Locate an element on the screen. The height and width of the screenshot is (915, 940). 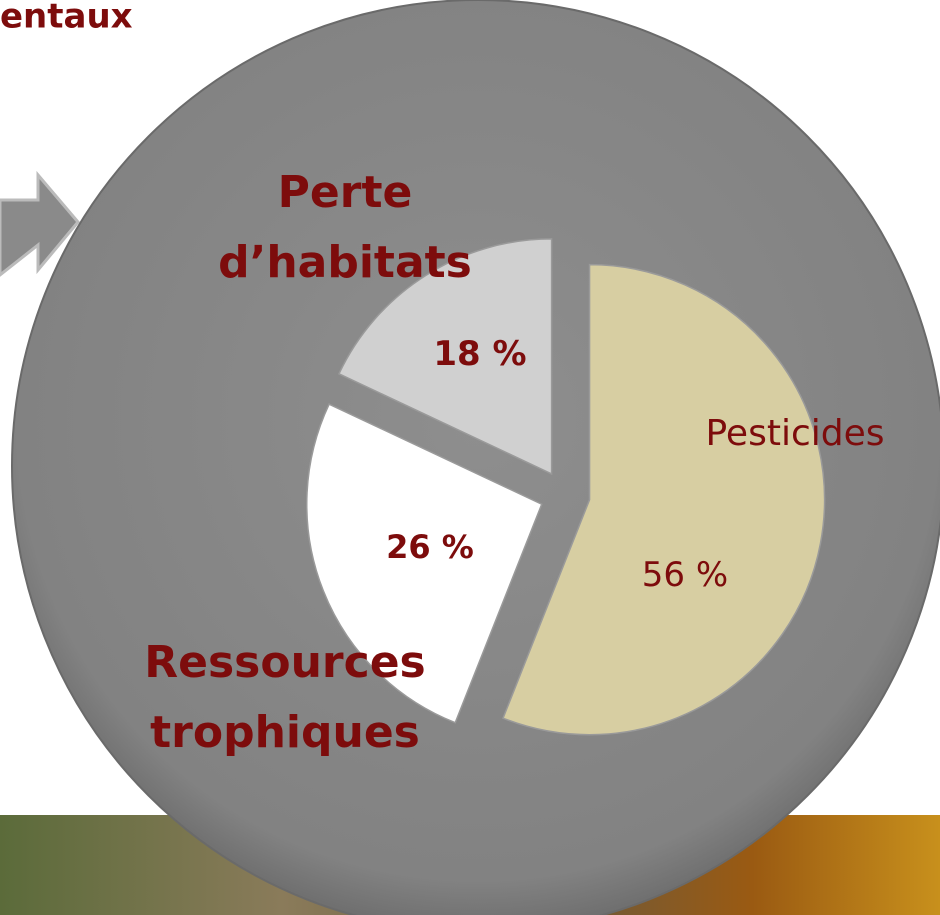
arrow is located at coordinates (40, 223).